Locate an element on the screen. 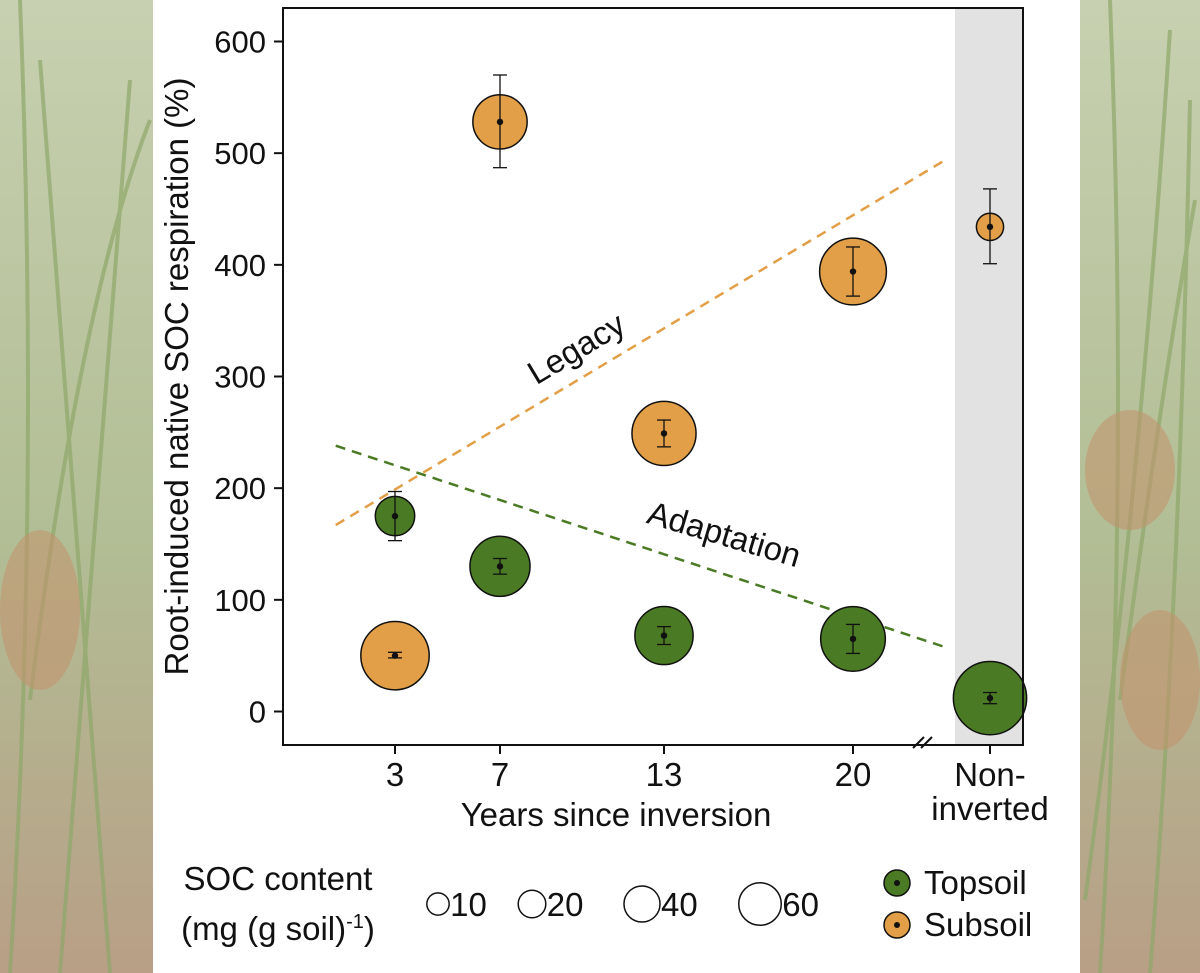  trend-label-adaptation: Adaptation is located at coordinates (724, 534).